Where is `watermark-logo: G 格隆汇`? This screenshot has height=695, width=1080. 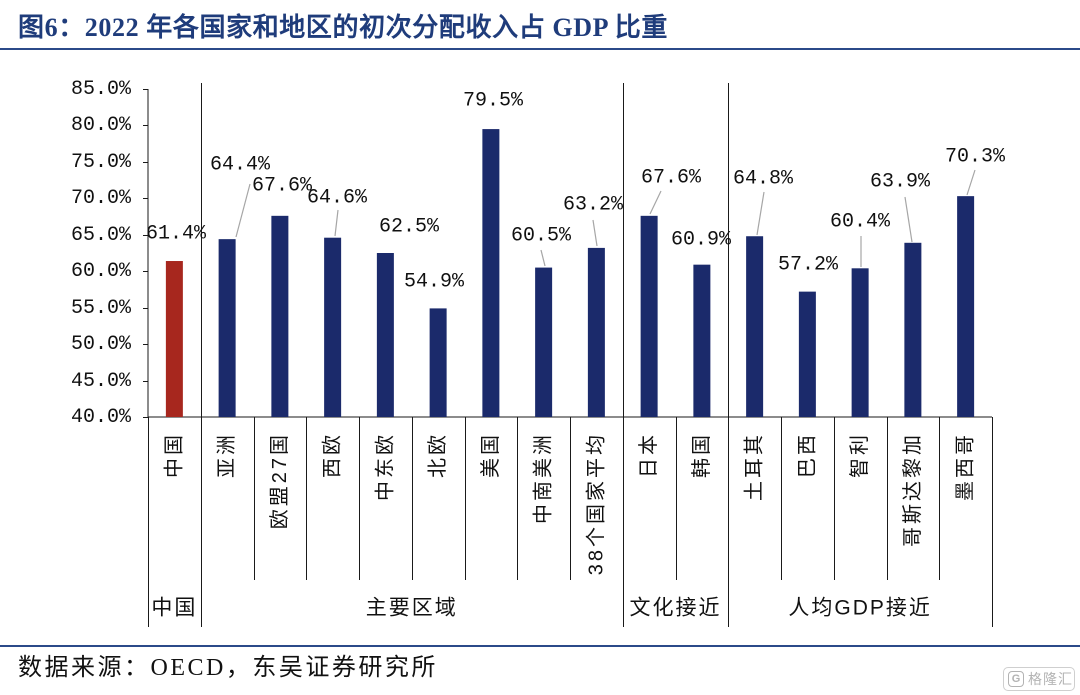 watermark-logo: G 格隆汇 is located at coordinates (1039, 679).